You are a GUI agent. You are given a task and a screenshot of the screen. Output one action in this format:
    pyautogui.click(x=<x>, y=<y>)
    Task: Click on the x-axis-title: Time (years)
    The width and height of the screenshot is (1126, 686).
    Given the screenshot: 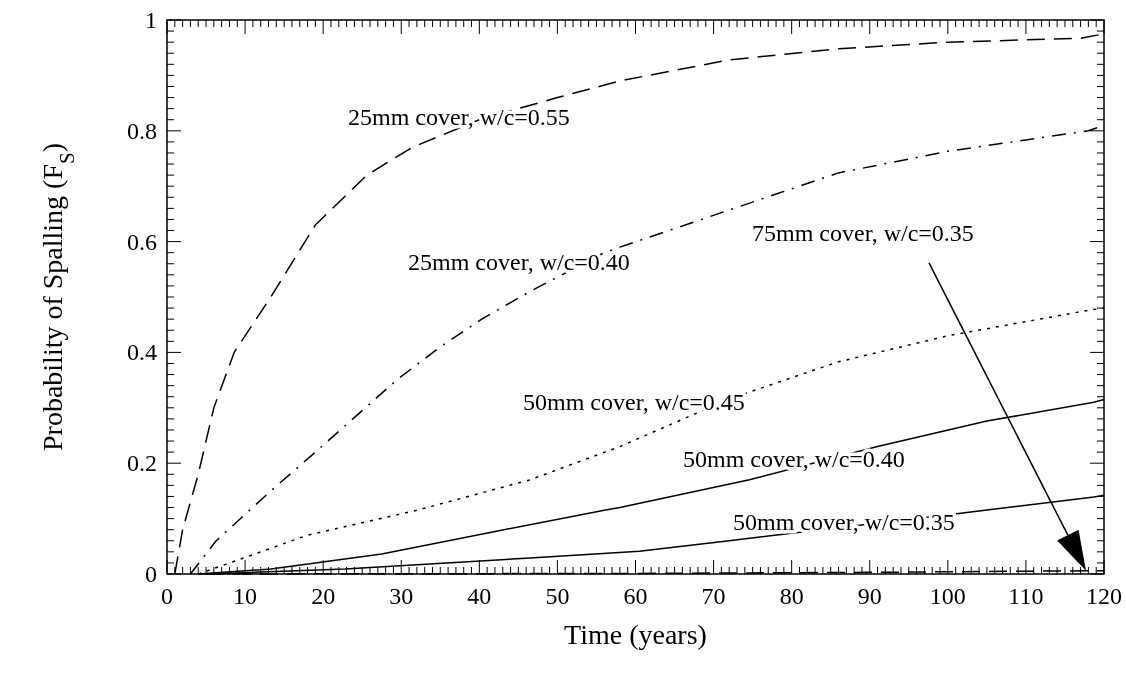 What is the action you would take?
    pyautogui.click(x=635, y=634)
    